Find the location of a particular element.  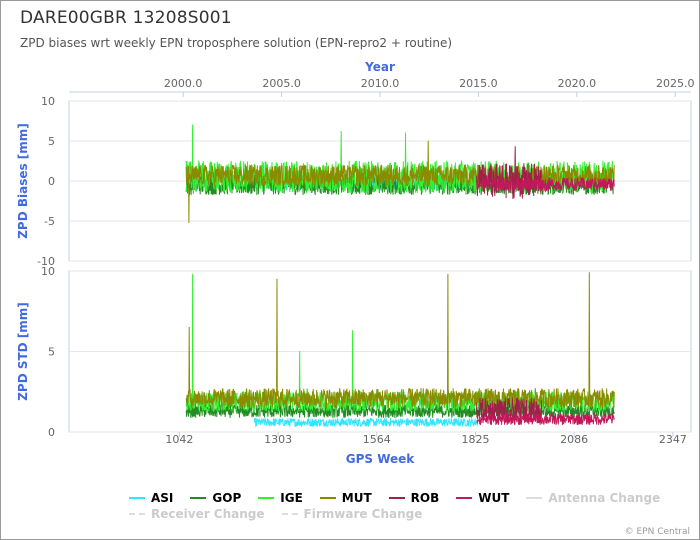

chart-title: DARE00GBR 13208S001 is located at coordinates (126, 18).